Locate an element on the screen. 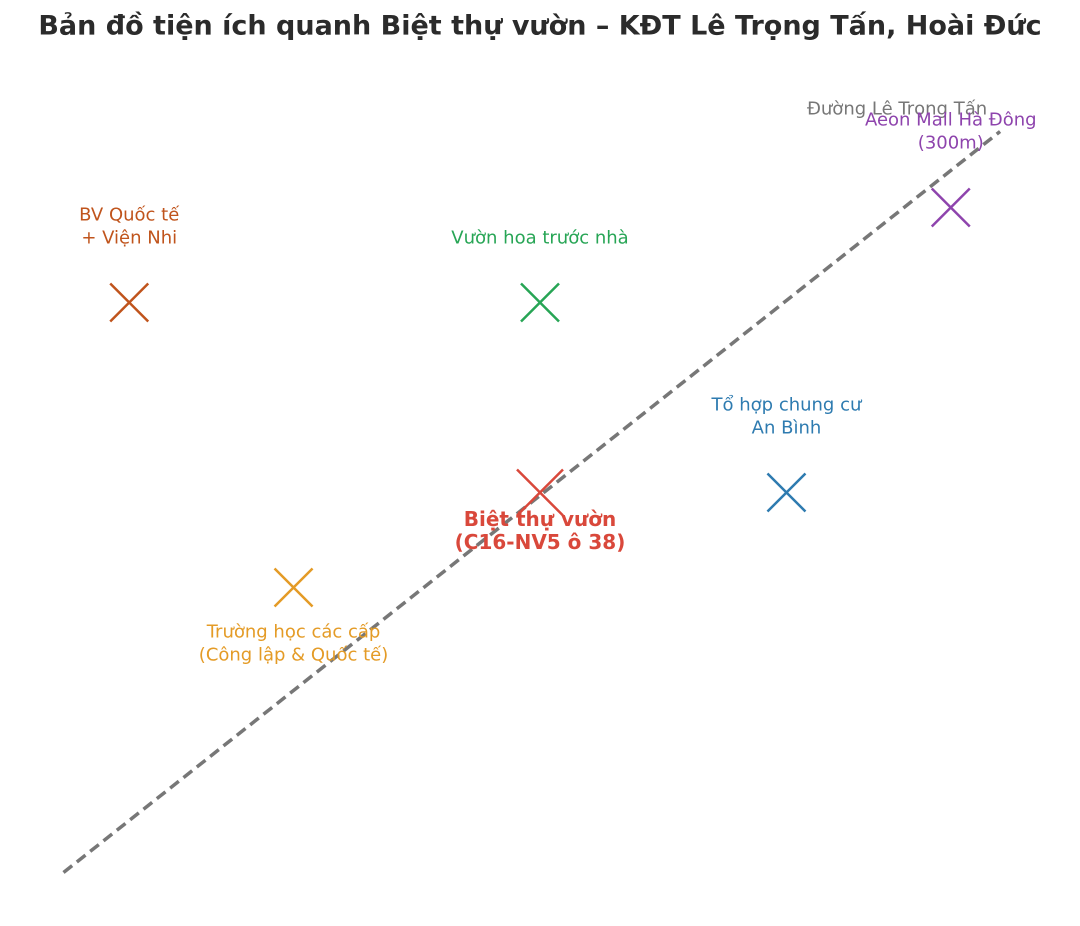 The image size is (1080, 926). point-label: Biệt thự vườn is located at coordinates (540, 519).